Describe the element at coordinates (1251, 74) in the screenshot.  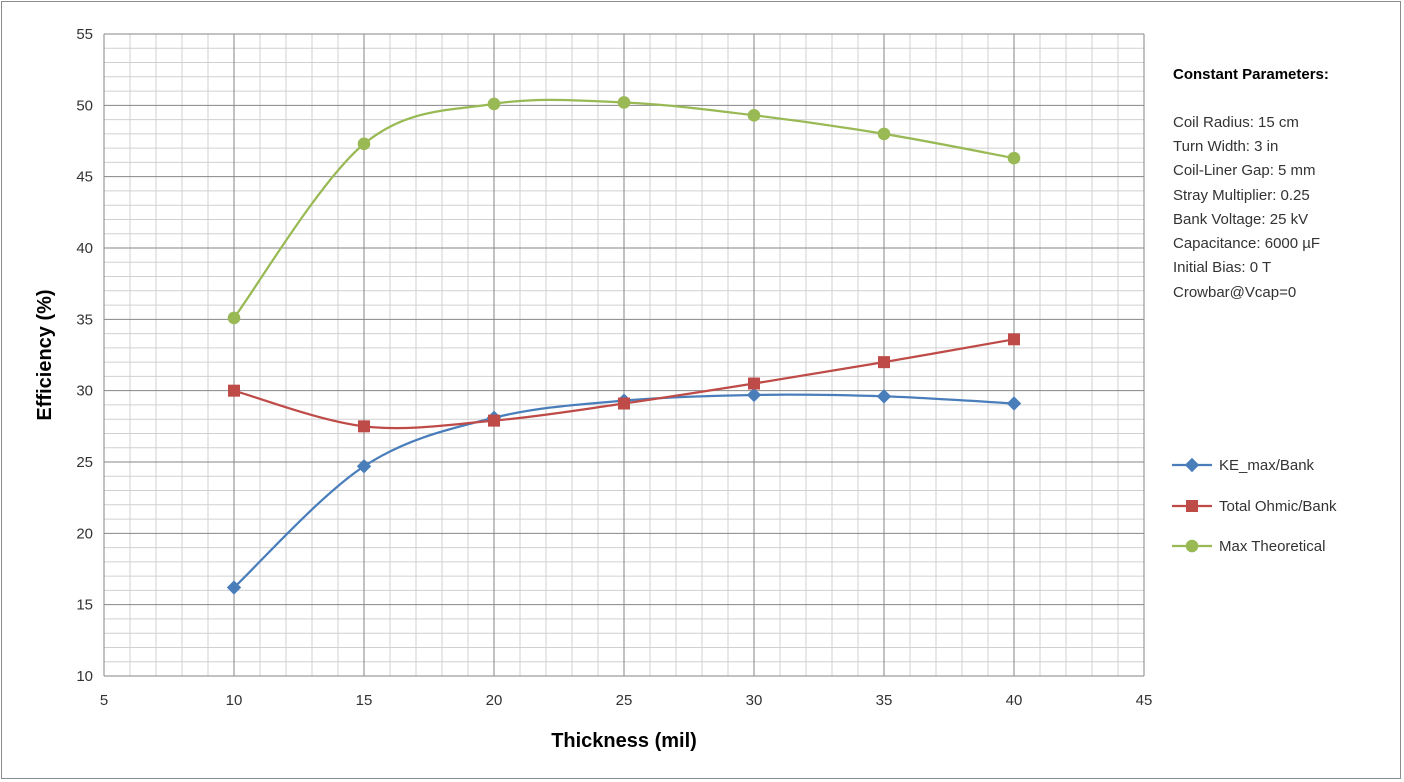
I see `constant-parameters-title: Constant Parameters:` at that location.